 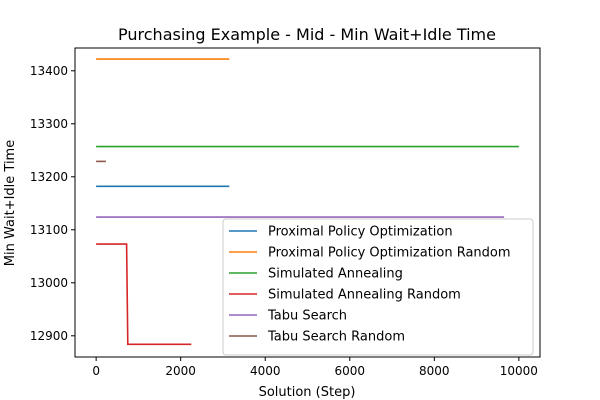 I want to click on x-tick-label: 4000, so click(x=265, y=371).